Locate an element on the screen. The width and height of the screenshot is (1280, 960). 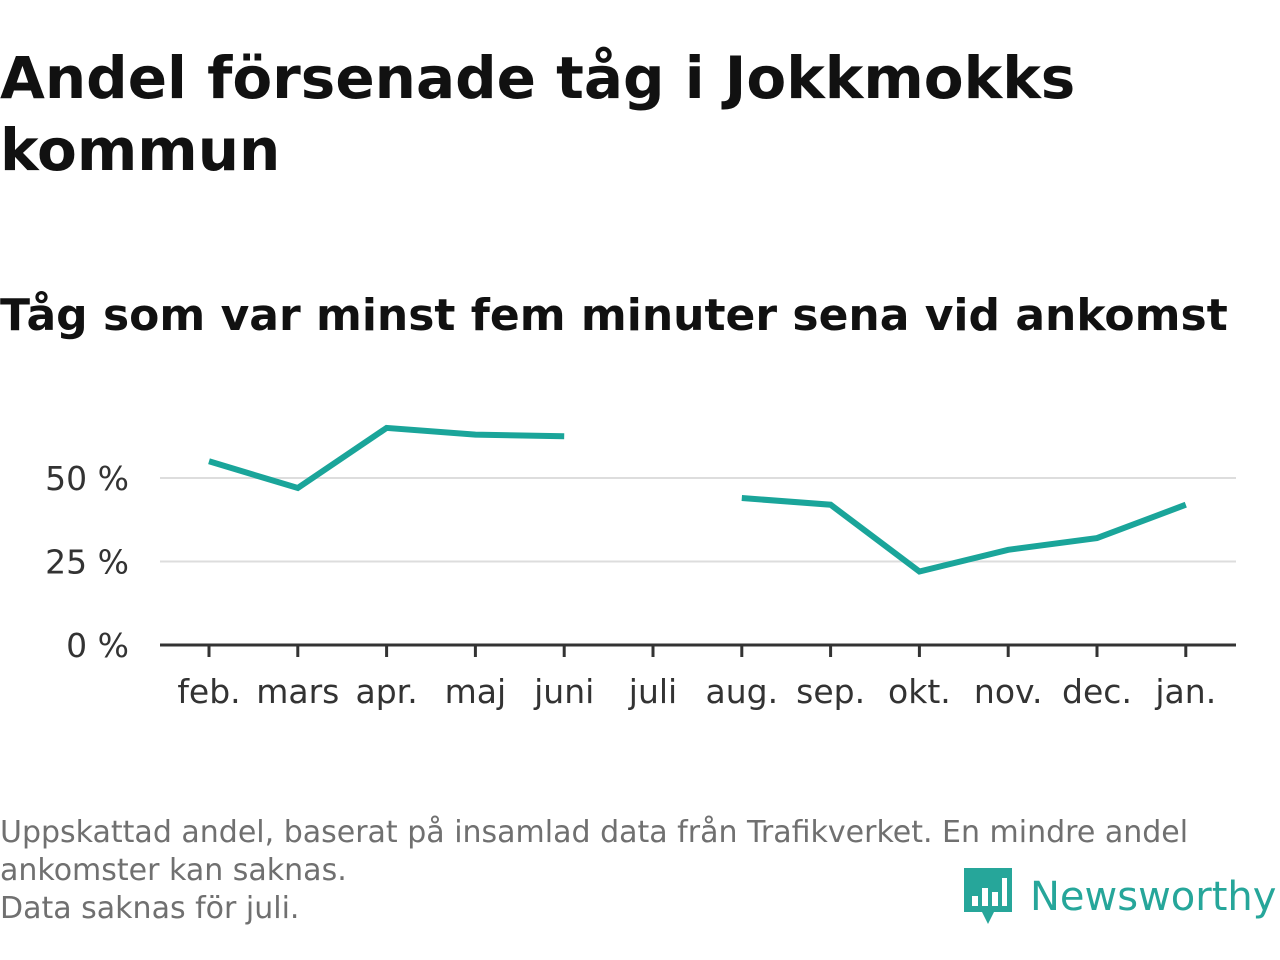
x-tick-label: okt. is located at coordinates (919, 691).